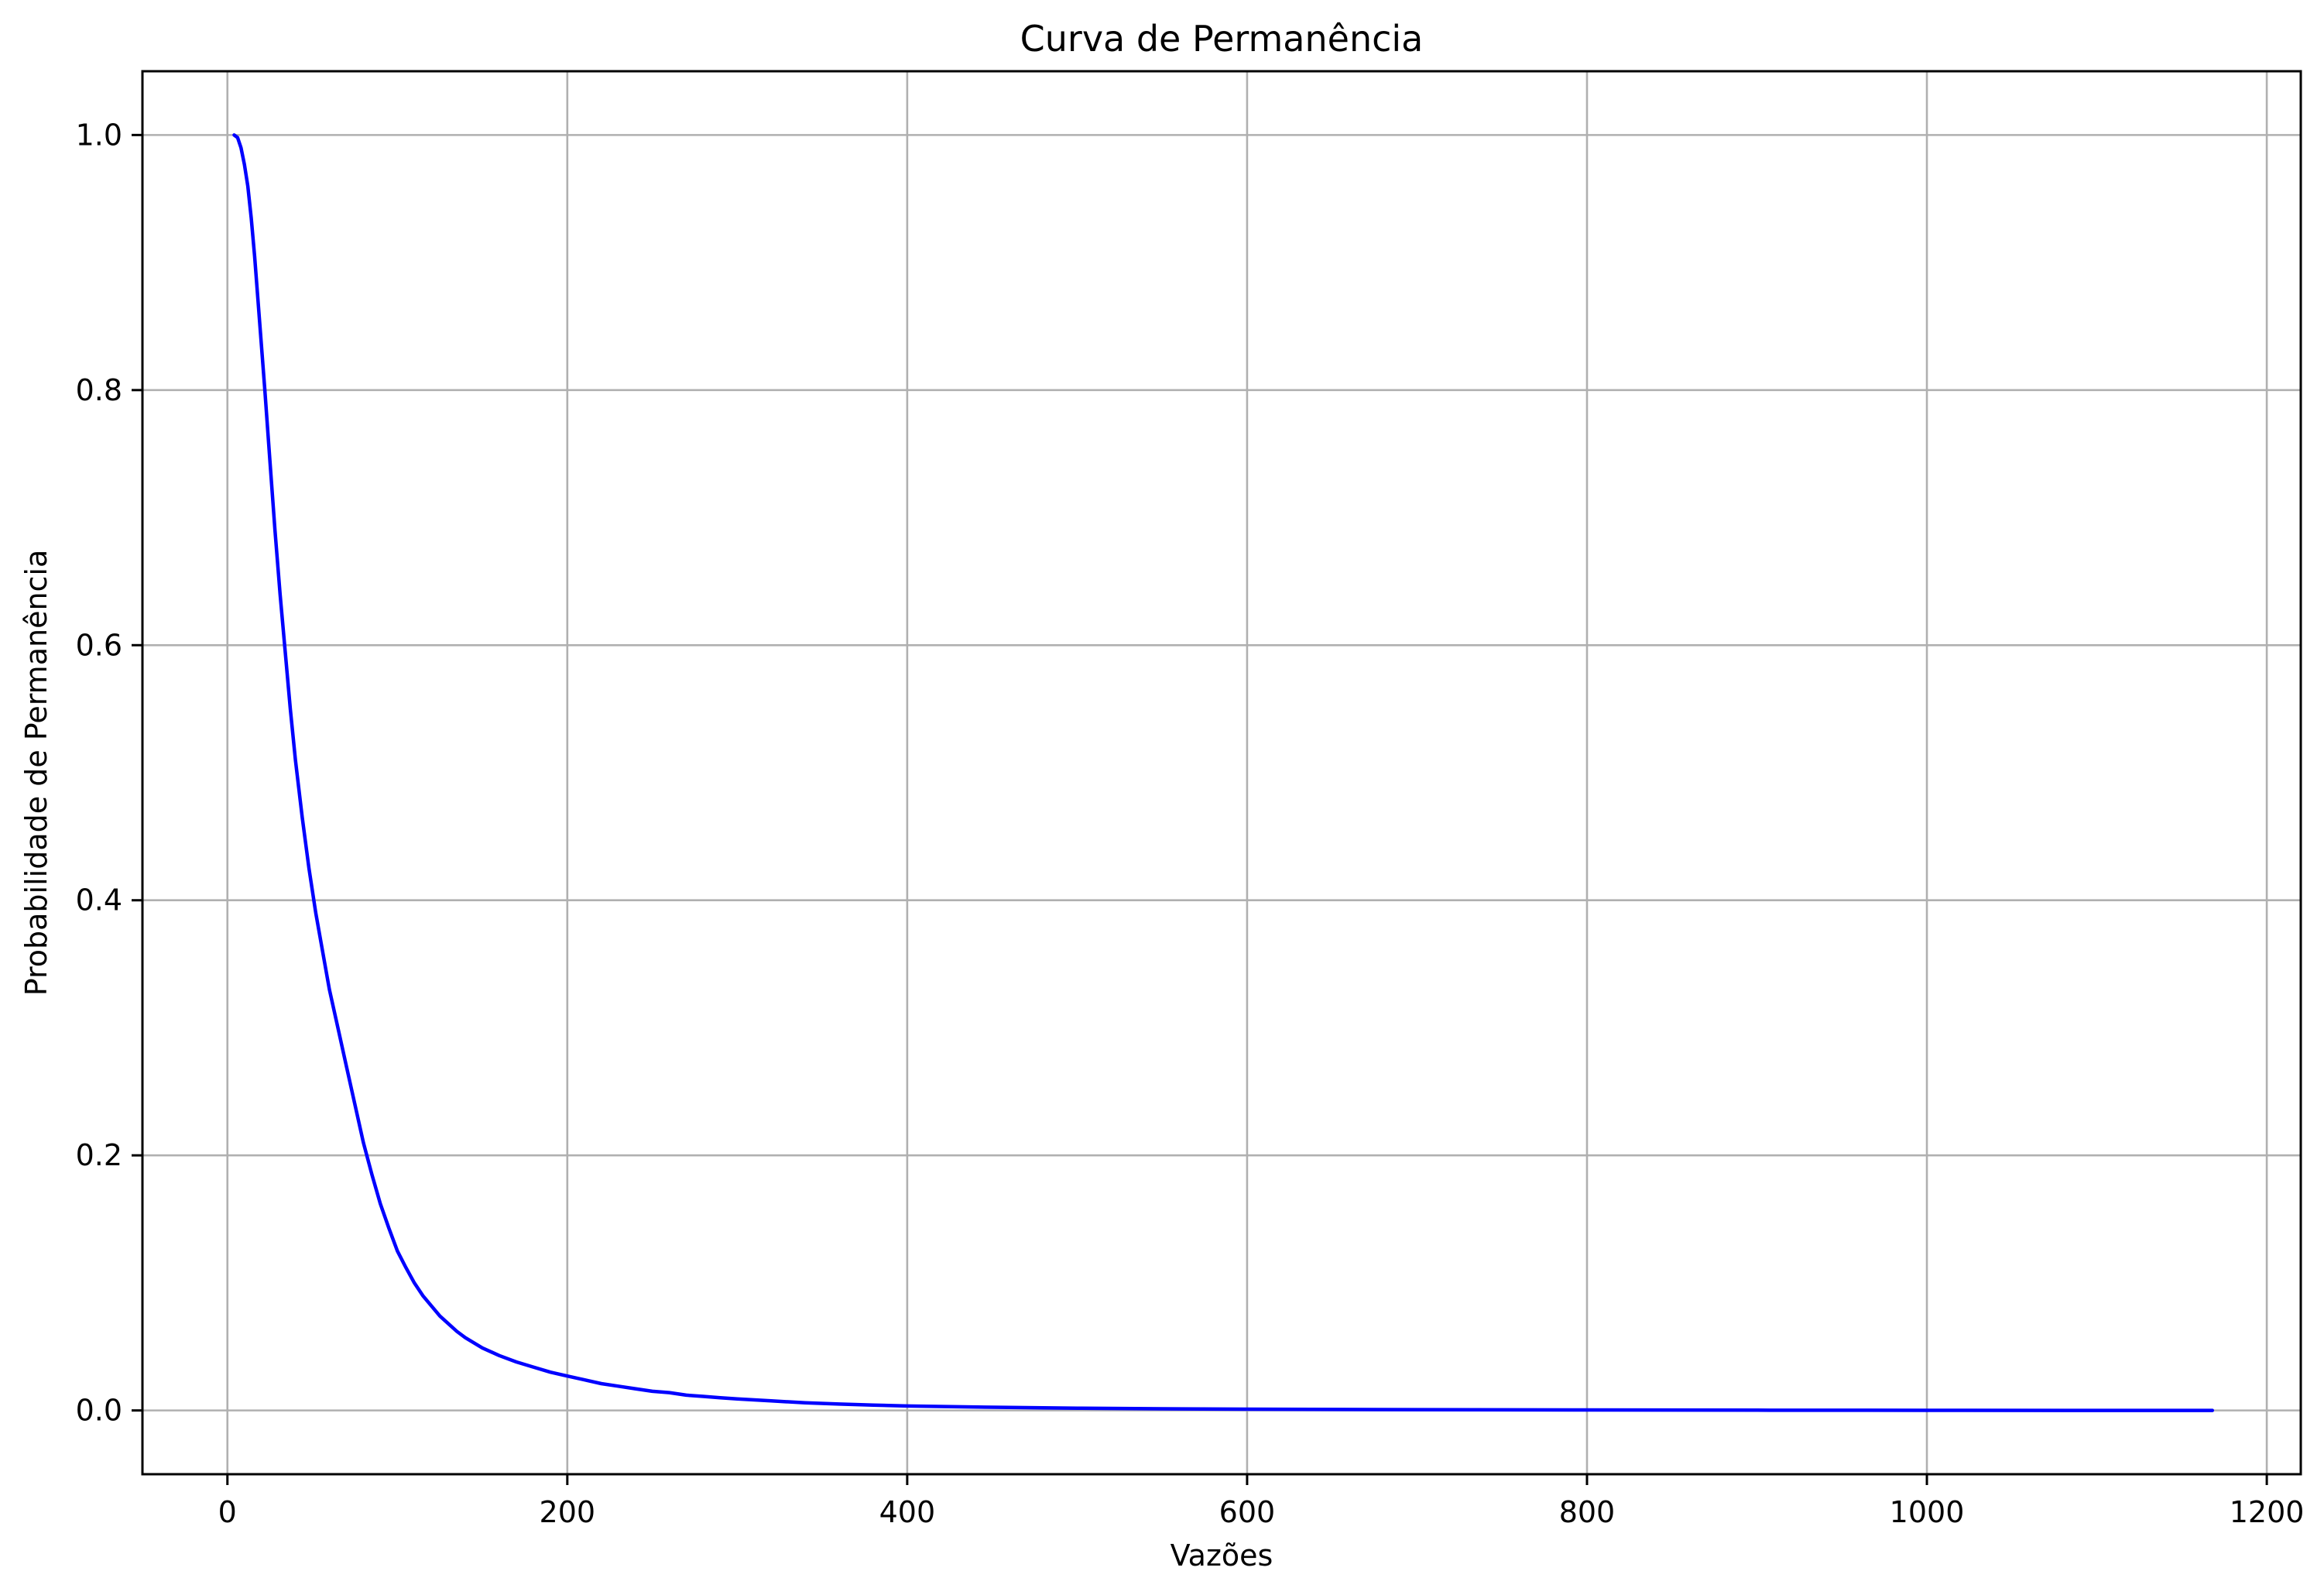 This screenshot has width=2324, height=1595. I want to click on y-axis-label: Probabilidade de Permanência, so click(36, 773).